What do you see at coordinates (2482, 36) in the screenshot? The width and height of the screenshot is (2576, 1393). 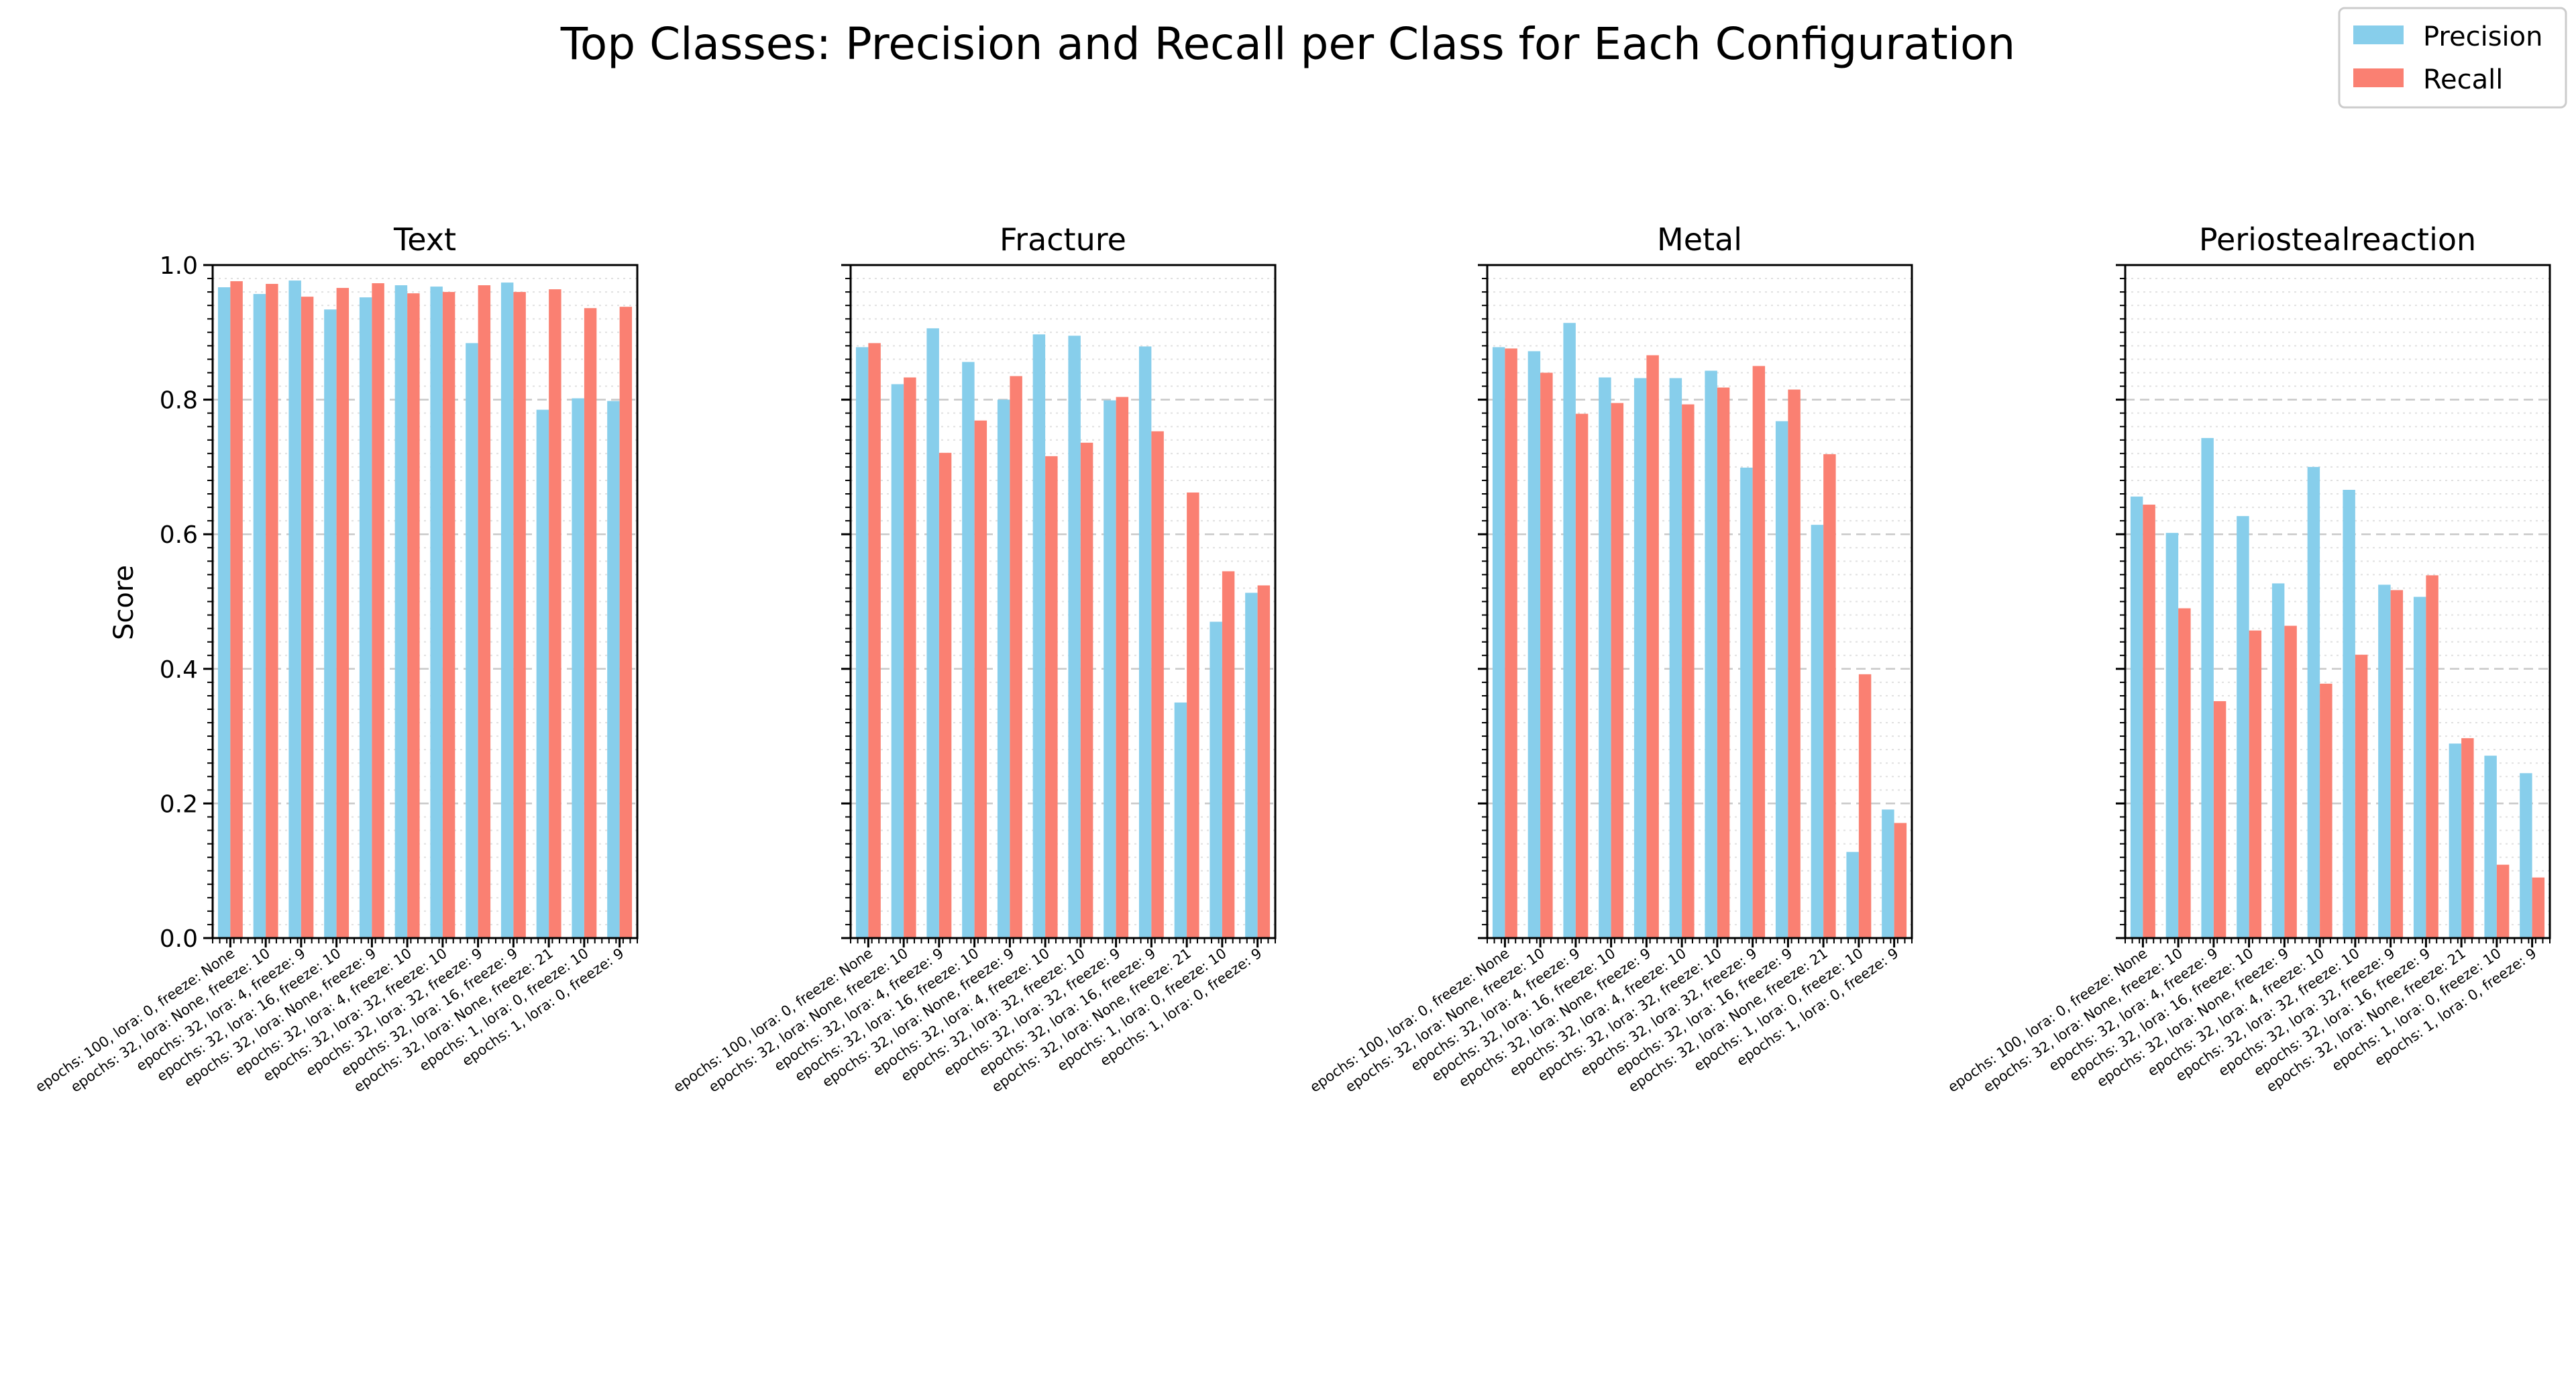 I see `legend-label-precision: Precision` at bounding box center [2482, 36].